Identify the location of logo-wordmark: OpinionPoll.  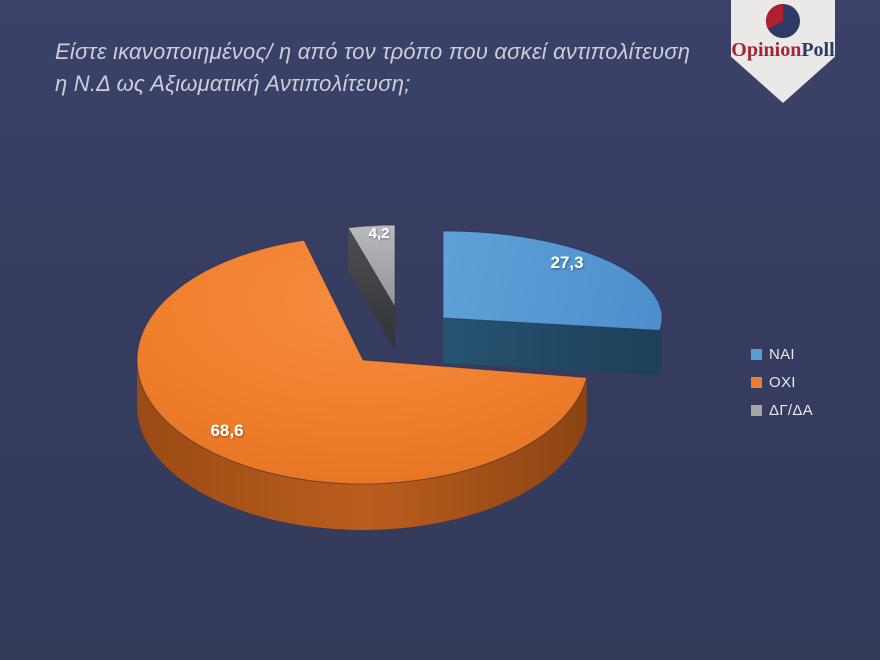
(783, 50).